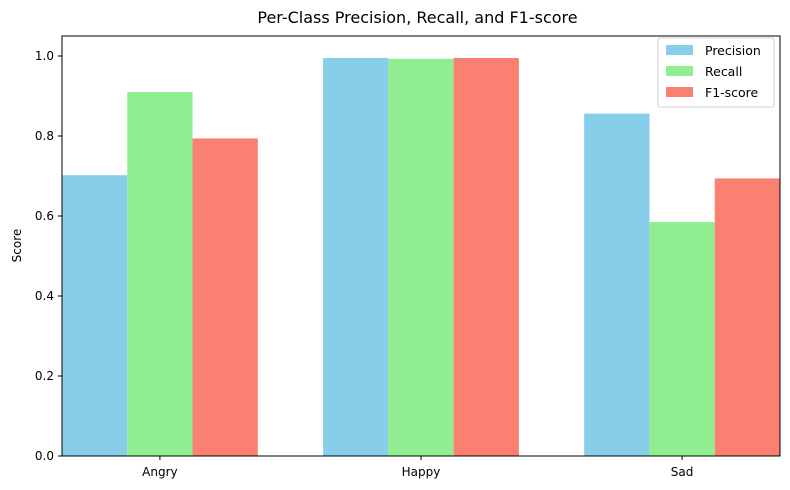 Image resolution: width=790 pixels, height=490 pixels. I want to click on bar-recall-sad, so click(682, 339).